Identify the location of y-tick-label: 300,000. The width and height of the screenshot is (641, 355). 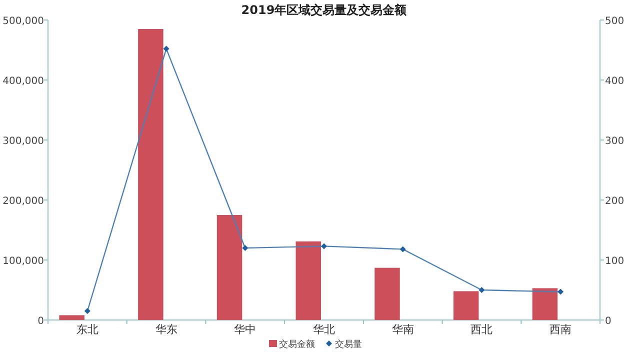
(23, 141).